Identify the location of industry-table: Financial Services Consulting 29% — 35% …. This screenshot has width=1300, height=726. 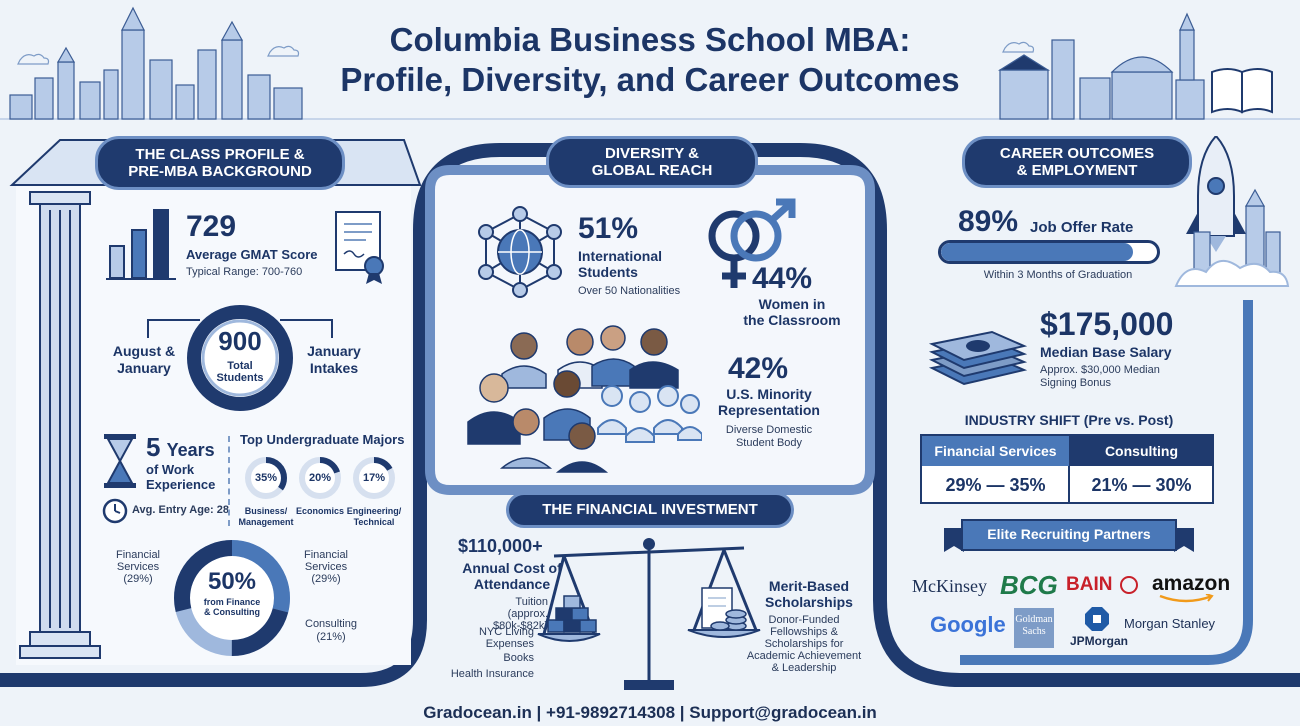
(1067, 469).